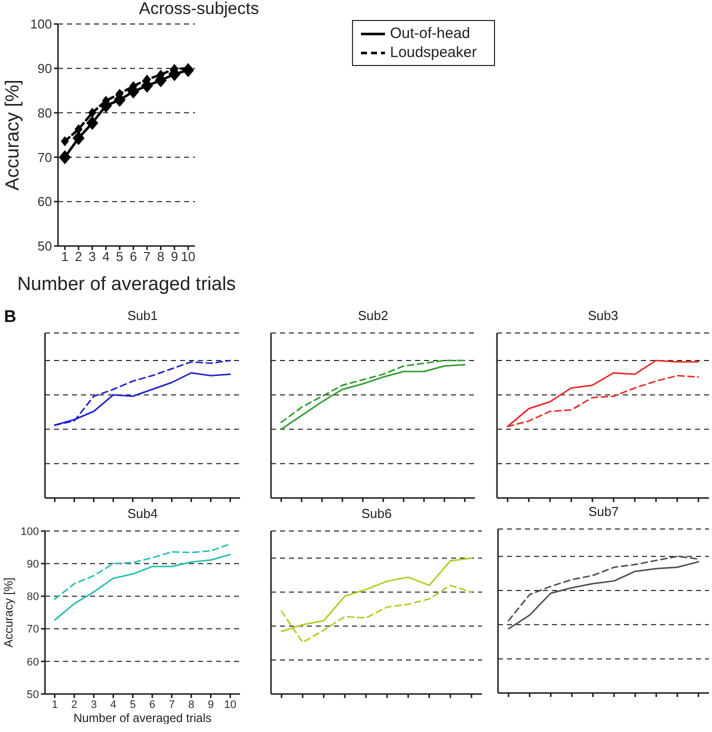 The image size is (712, 732). Describe the element at coordinates (376, 514) in the screenshot. I see `chart-title: Sub6` at that location.